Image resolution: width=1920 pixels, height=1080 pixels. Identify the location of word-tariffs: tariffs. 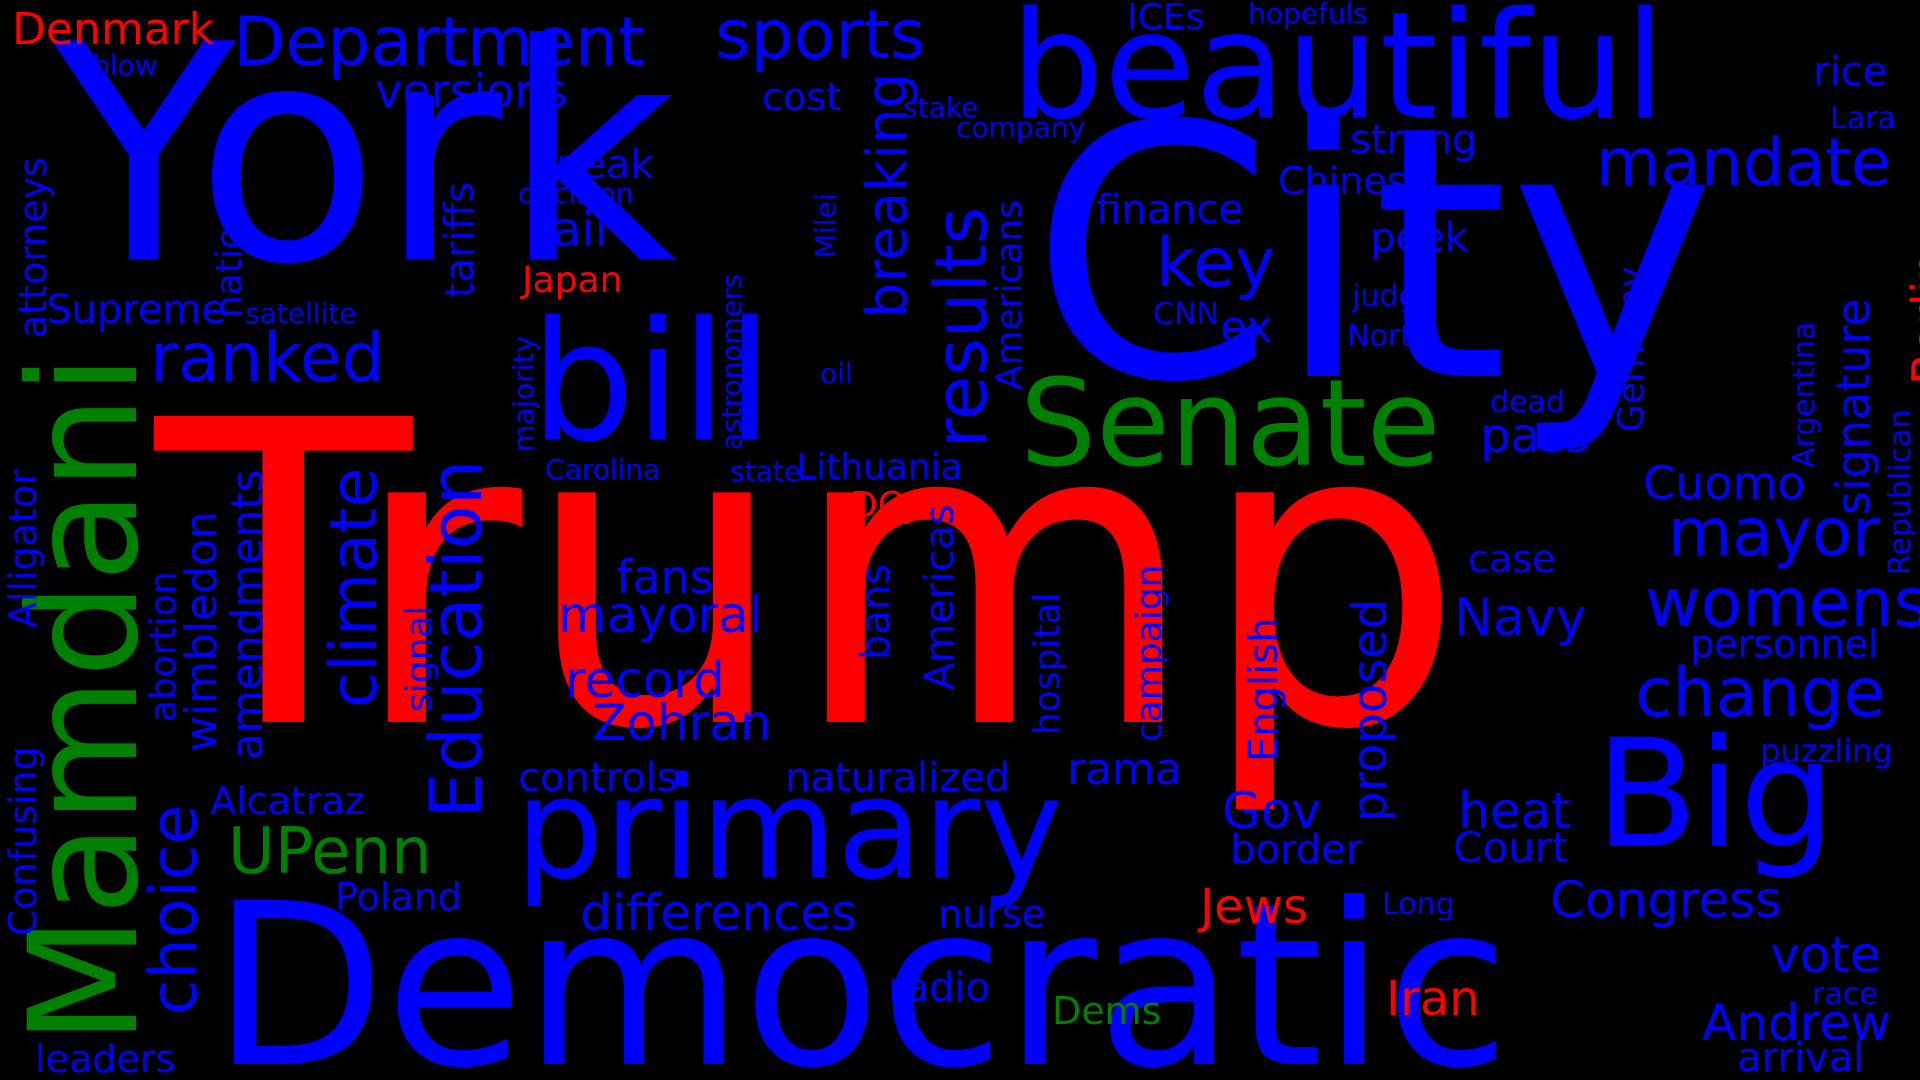
(460, 239).